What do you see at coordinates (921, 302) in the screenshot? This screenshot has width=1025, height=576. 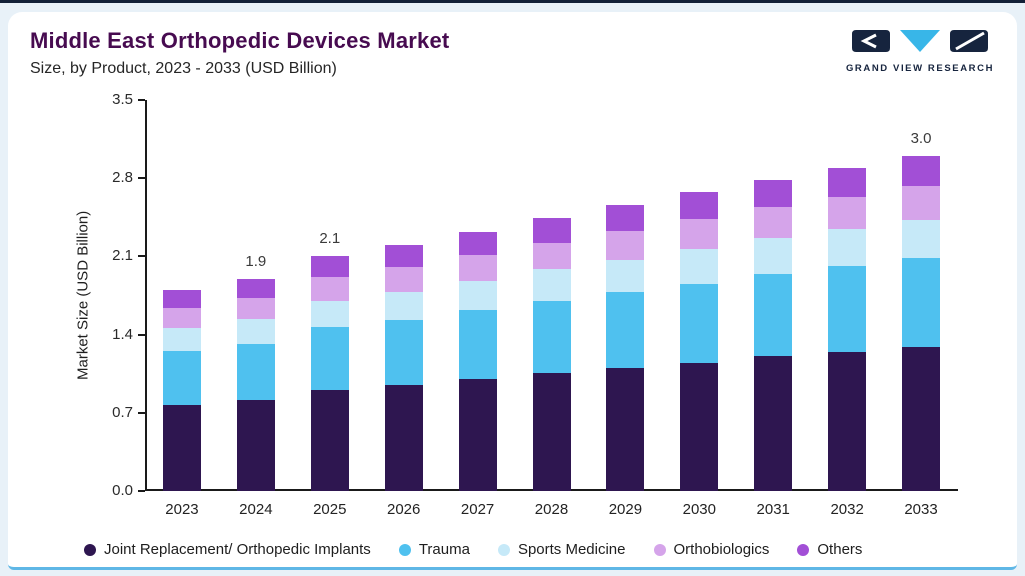 I see `segment-2033-trauma` at bounding box center [921, 302].